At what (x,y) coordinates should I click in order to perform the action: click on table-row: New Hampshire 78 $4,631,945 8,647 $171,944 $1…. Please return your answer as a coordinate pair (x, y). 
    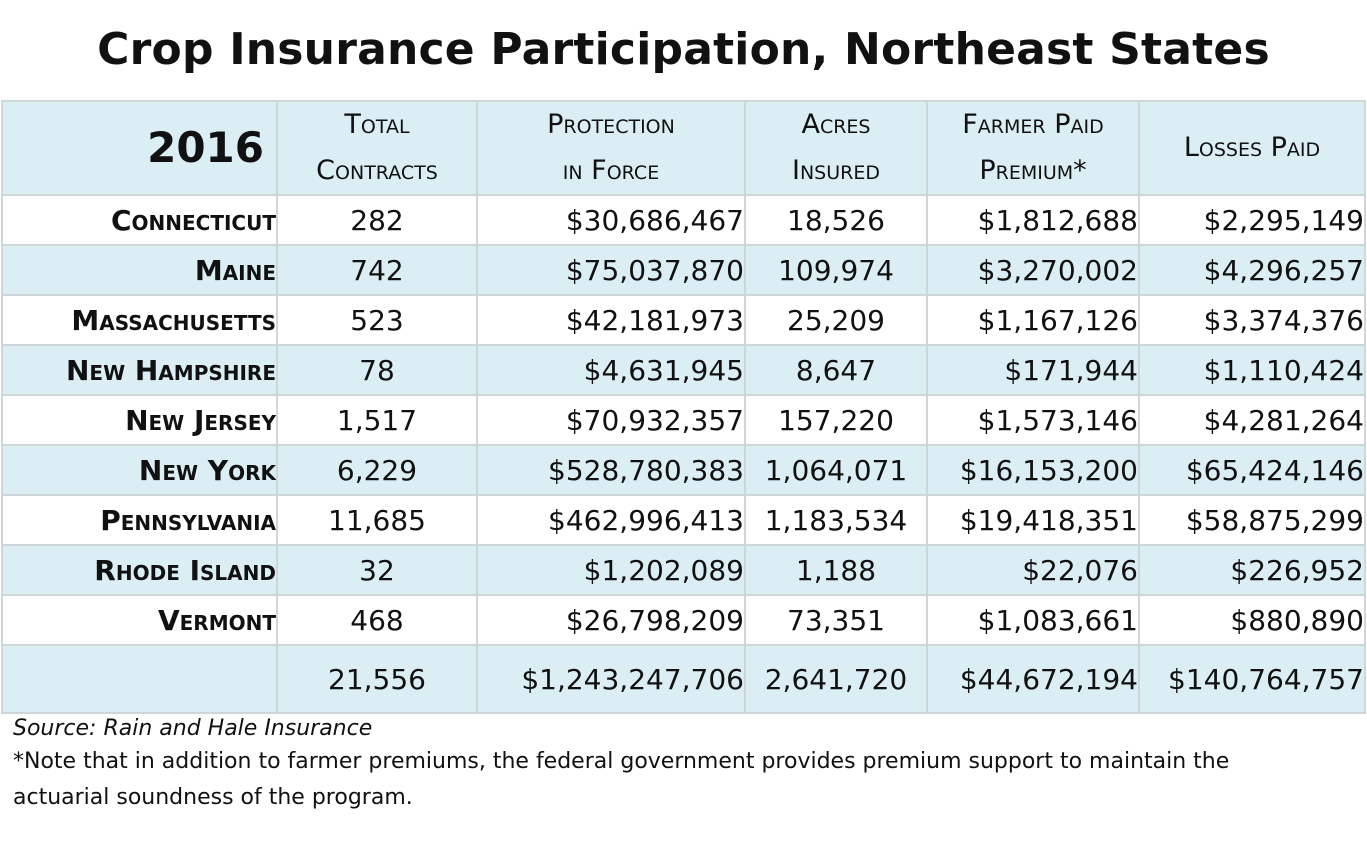
    Looking at the image, I should click on (683, 370).